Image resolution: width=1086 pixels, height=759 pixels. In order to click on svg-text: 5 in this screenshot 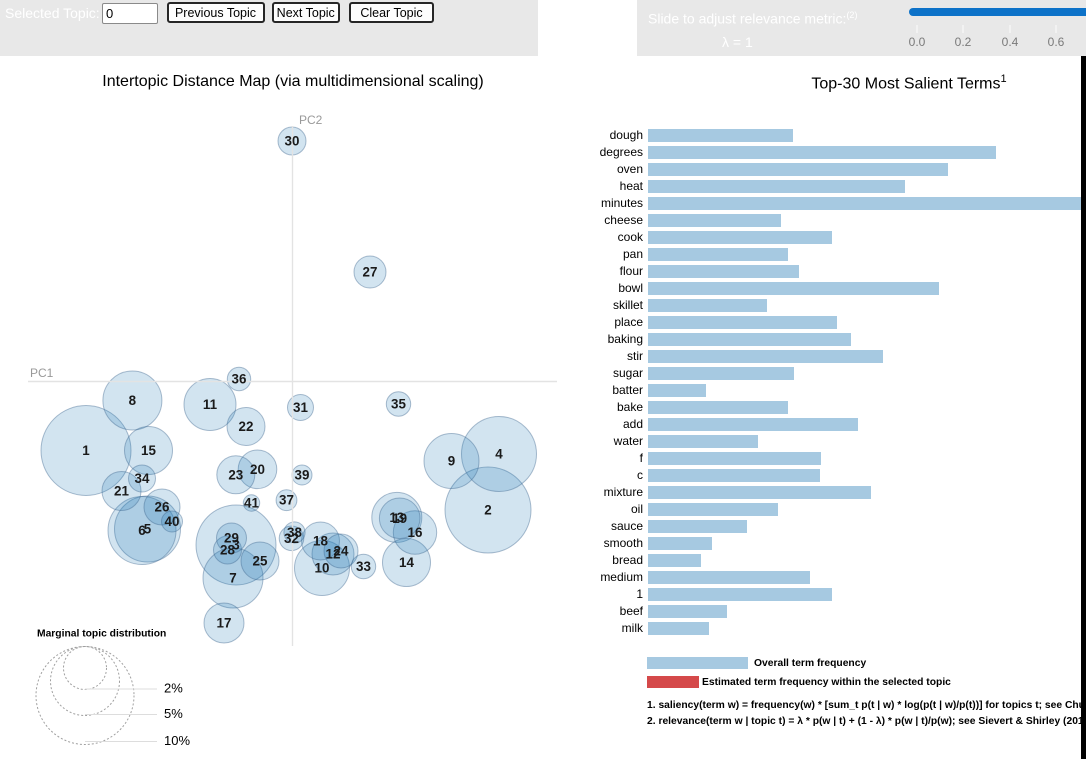, I will do `click(148, 529)`.